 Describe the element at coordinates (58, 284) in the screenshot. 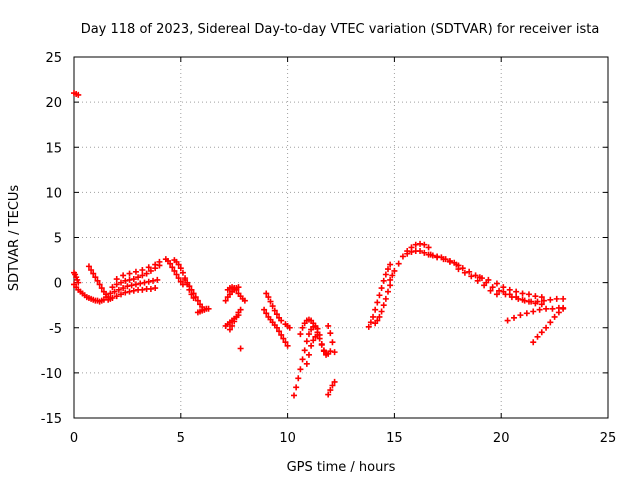

I see `y-tick-label: 0` at that location.